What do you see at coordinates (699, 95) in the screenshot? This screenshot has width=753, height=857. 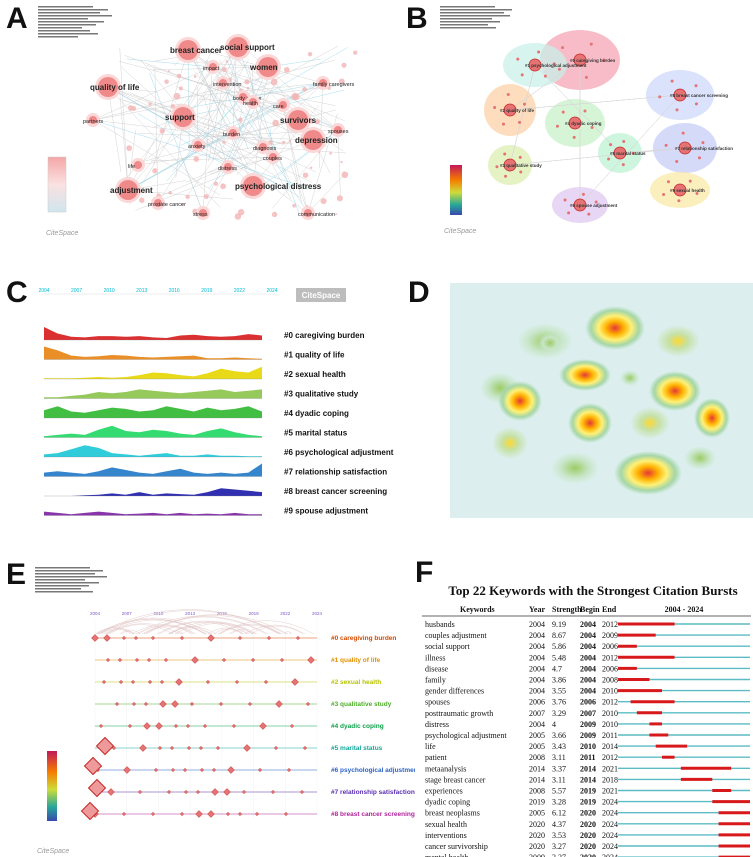 I see `cluster-label: #8 breast cancer screening` at bounding box center [699, 95].